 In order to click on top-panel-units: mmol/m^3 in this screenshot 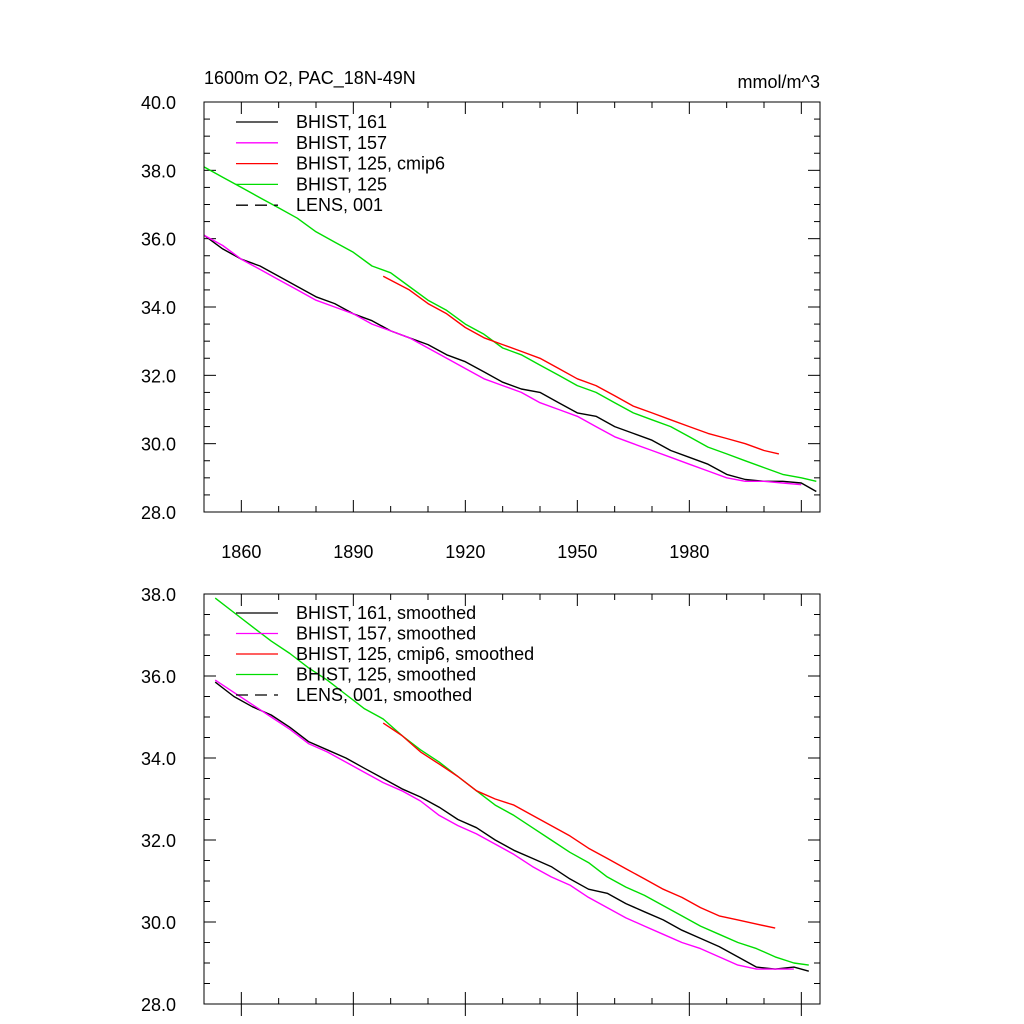, I will do `click(779, 82)`.